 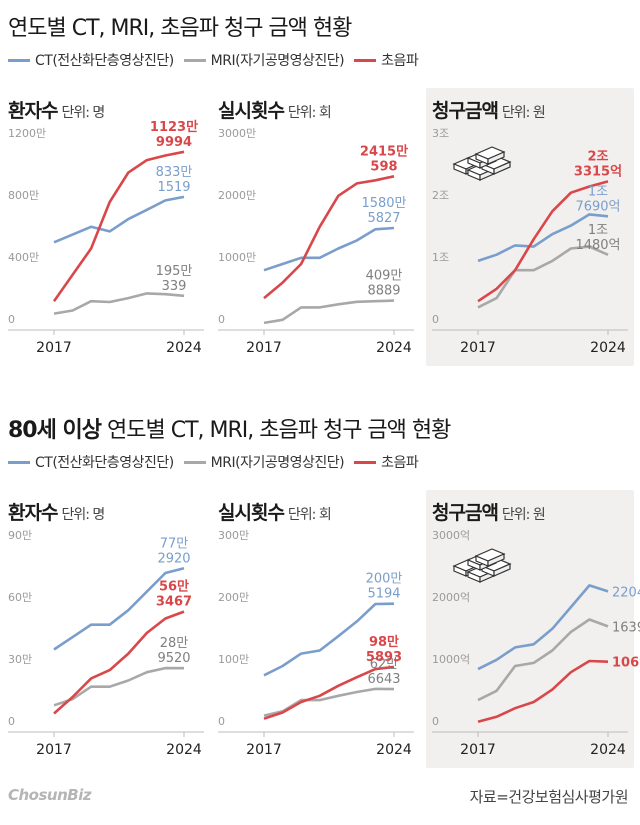 I want to click on section1-title: 연도별 CT, MRI, 초음파 청구 금액 현황, so click(x=180, y=28).